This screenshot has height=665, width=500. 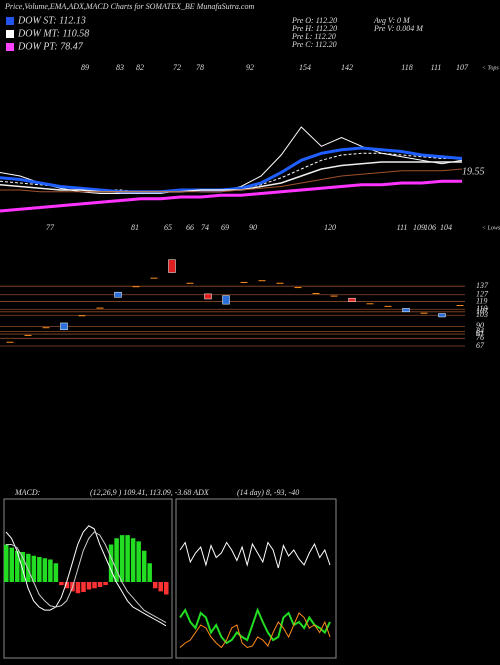 I want to click on low-label: 74, so click(x=205, y=227).